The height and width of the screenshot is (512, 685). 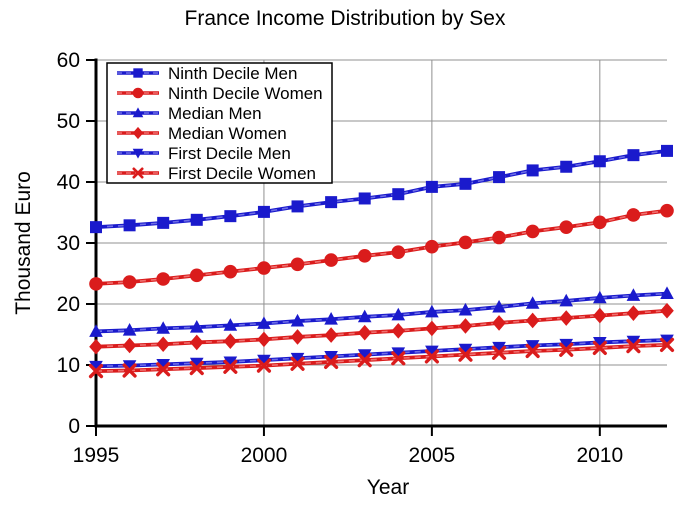 I want to click on y-tick-label: 20, so click(x=68, y=304).